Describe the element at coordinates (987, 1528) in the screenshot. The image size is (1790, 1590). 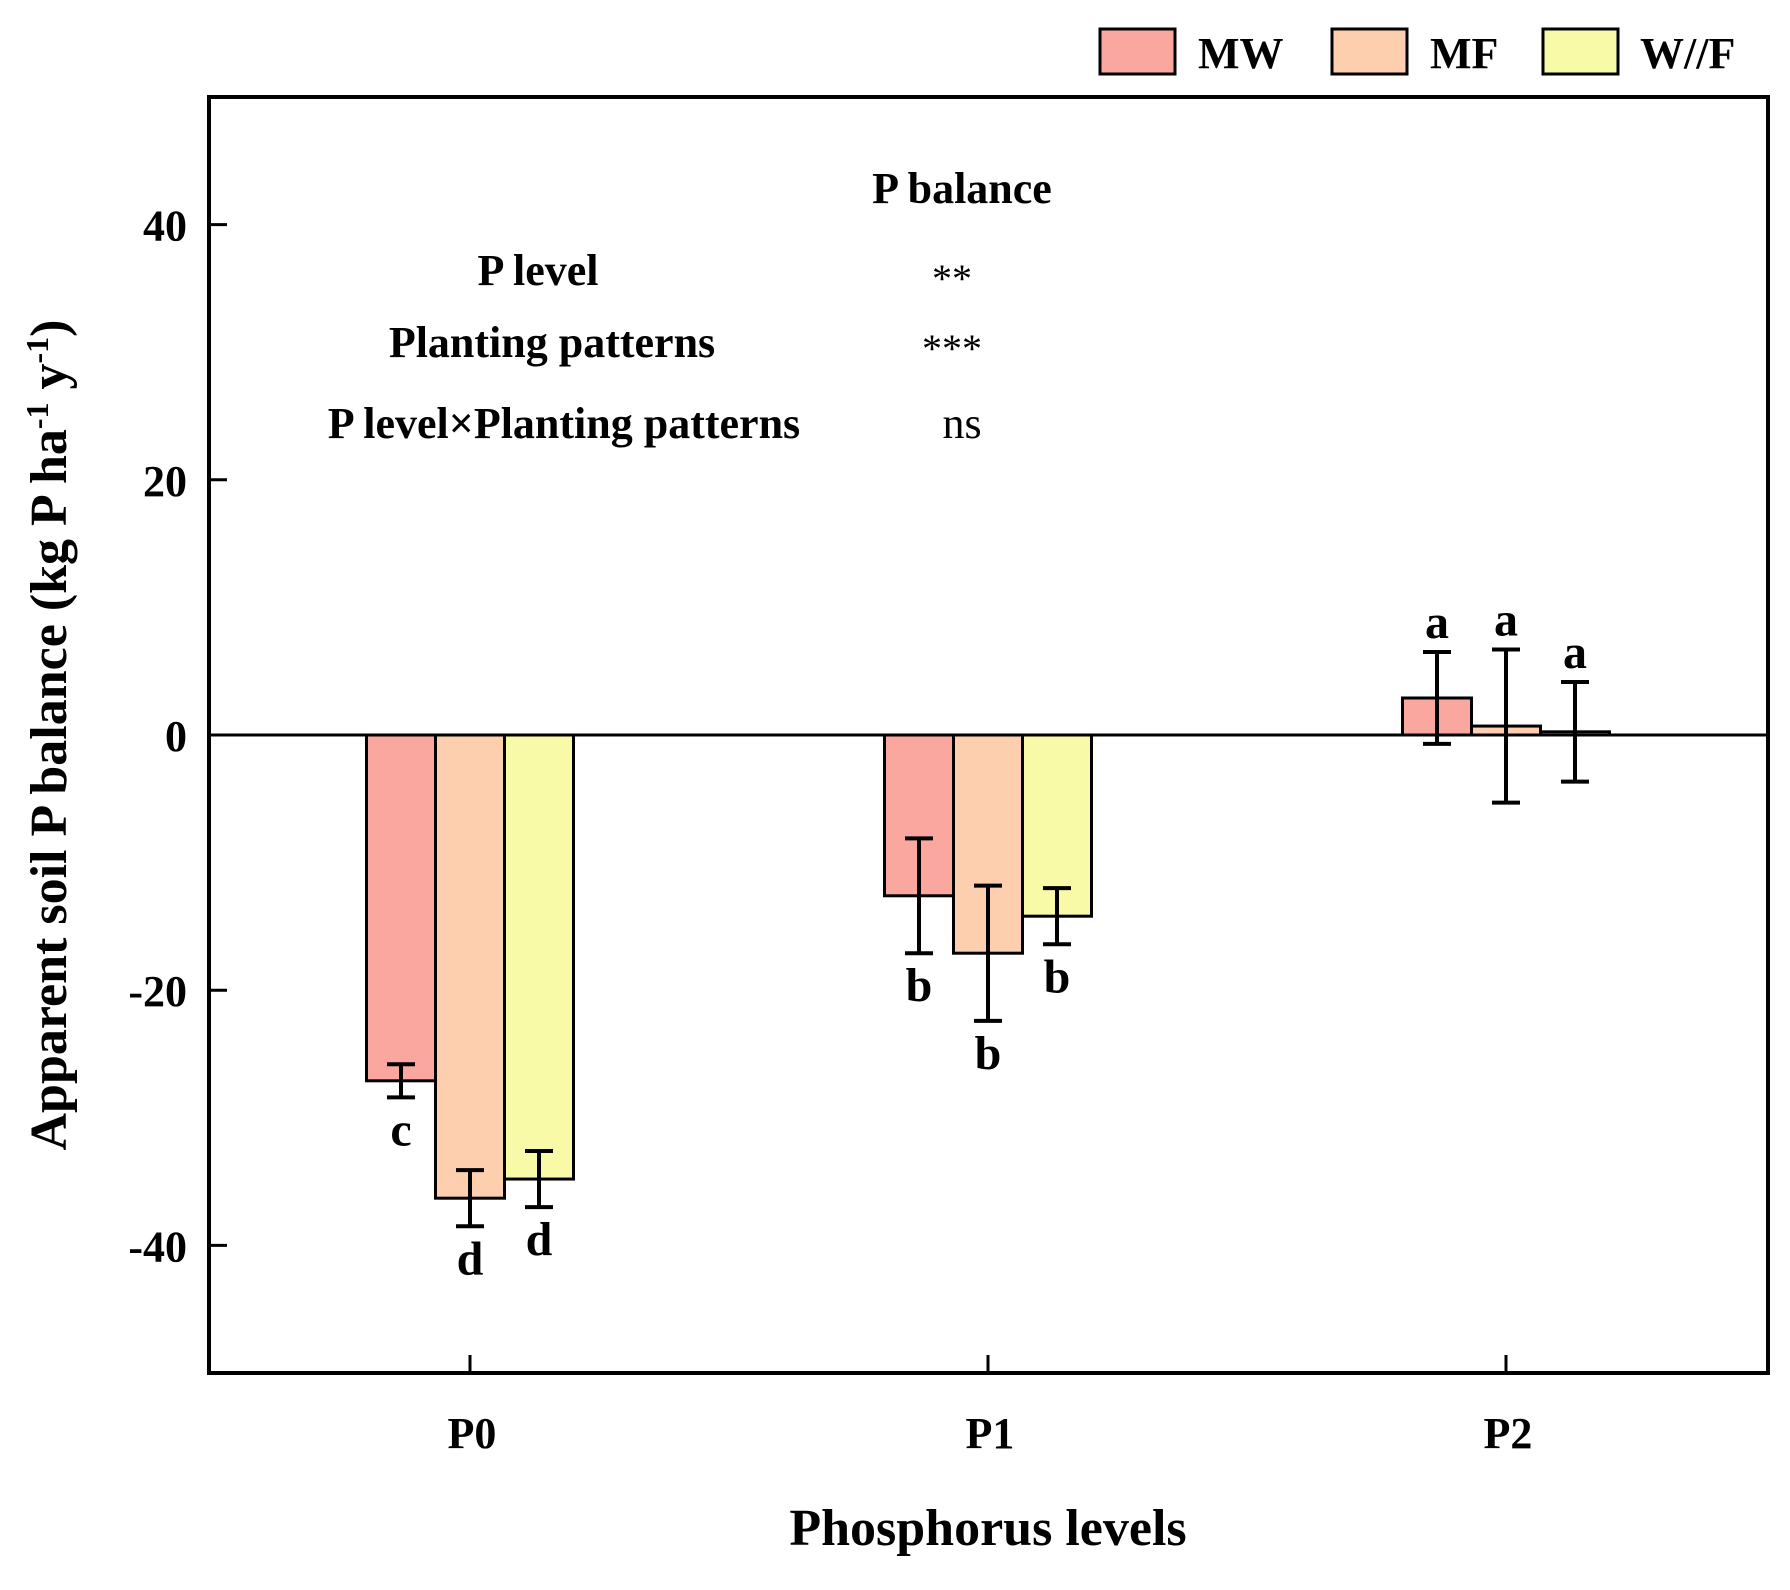
I see `x-axis-label: Phosphorus levels` at that location.